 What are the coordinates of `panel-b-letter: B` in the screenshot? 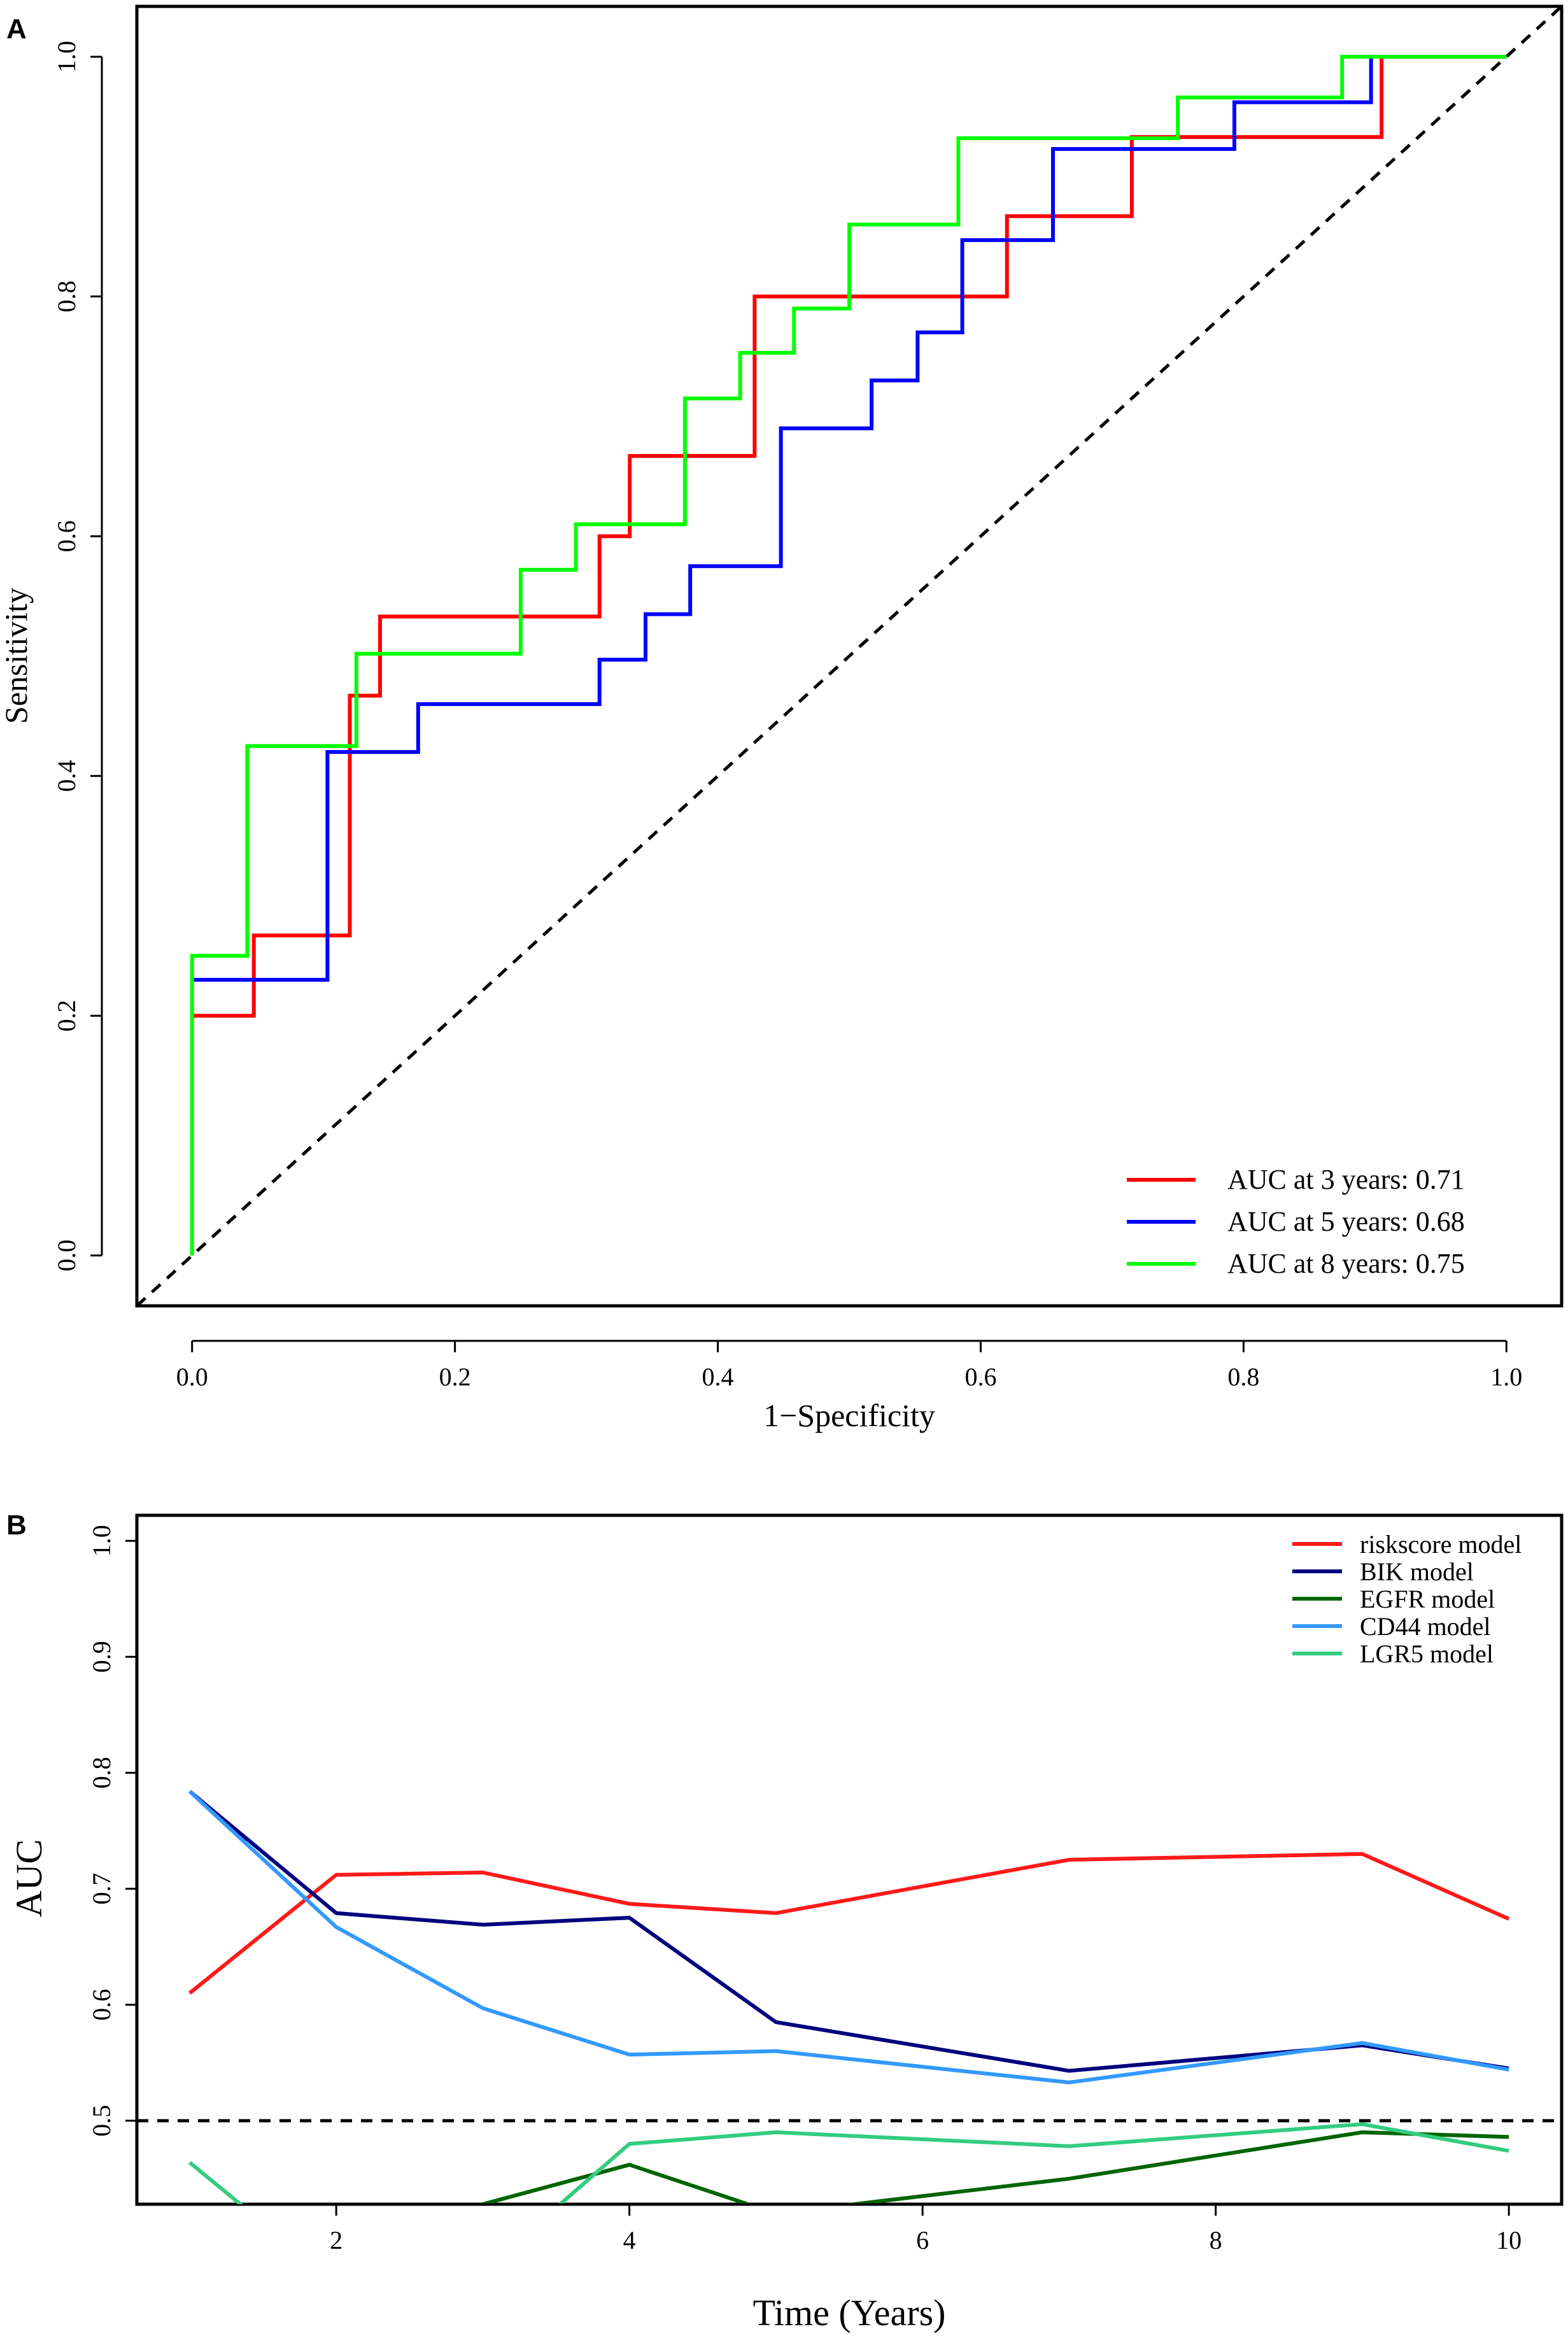 It's located at (16, 1525).